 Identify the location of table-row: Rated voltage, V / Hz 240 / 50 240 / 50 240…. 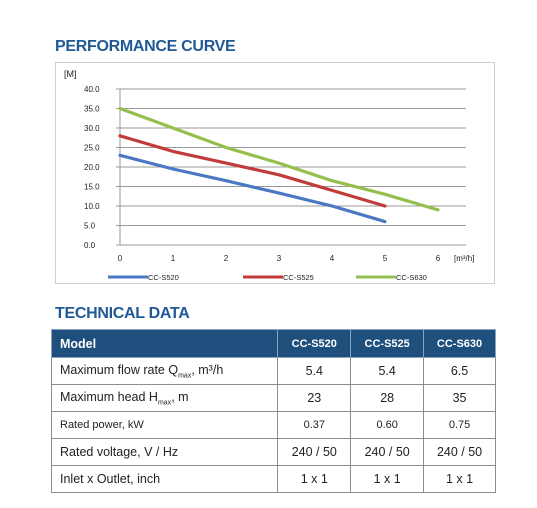
(273, 452).